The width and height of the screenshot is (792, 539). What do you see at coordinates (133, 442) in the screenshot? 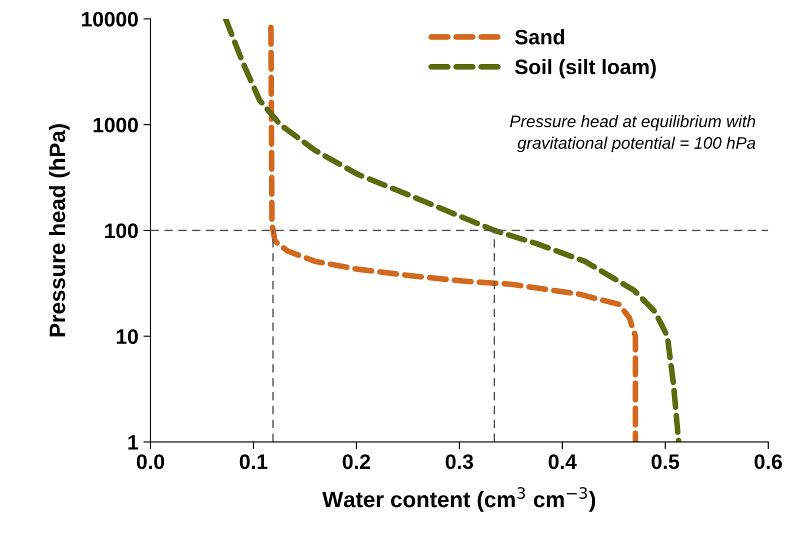
I see `y-tick-label: 1` at bounding box center [133, 442].